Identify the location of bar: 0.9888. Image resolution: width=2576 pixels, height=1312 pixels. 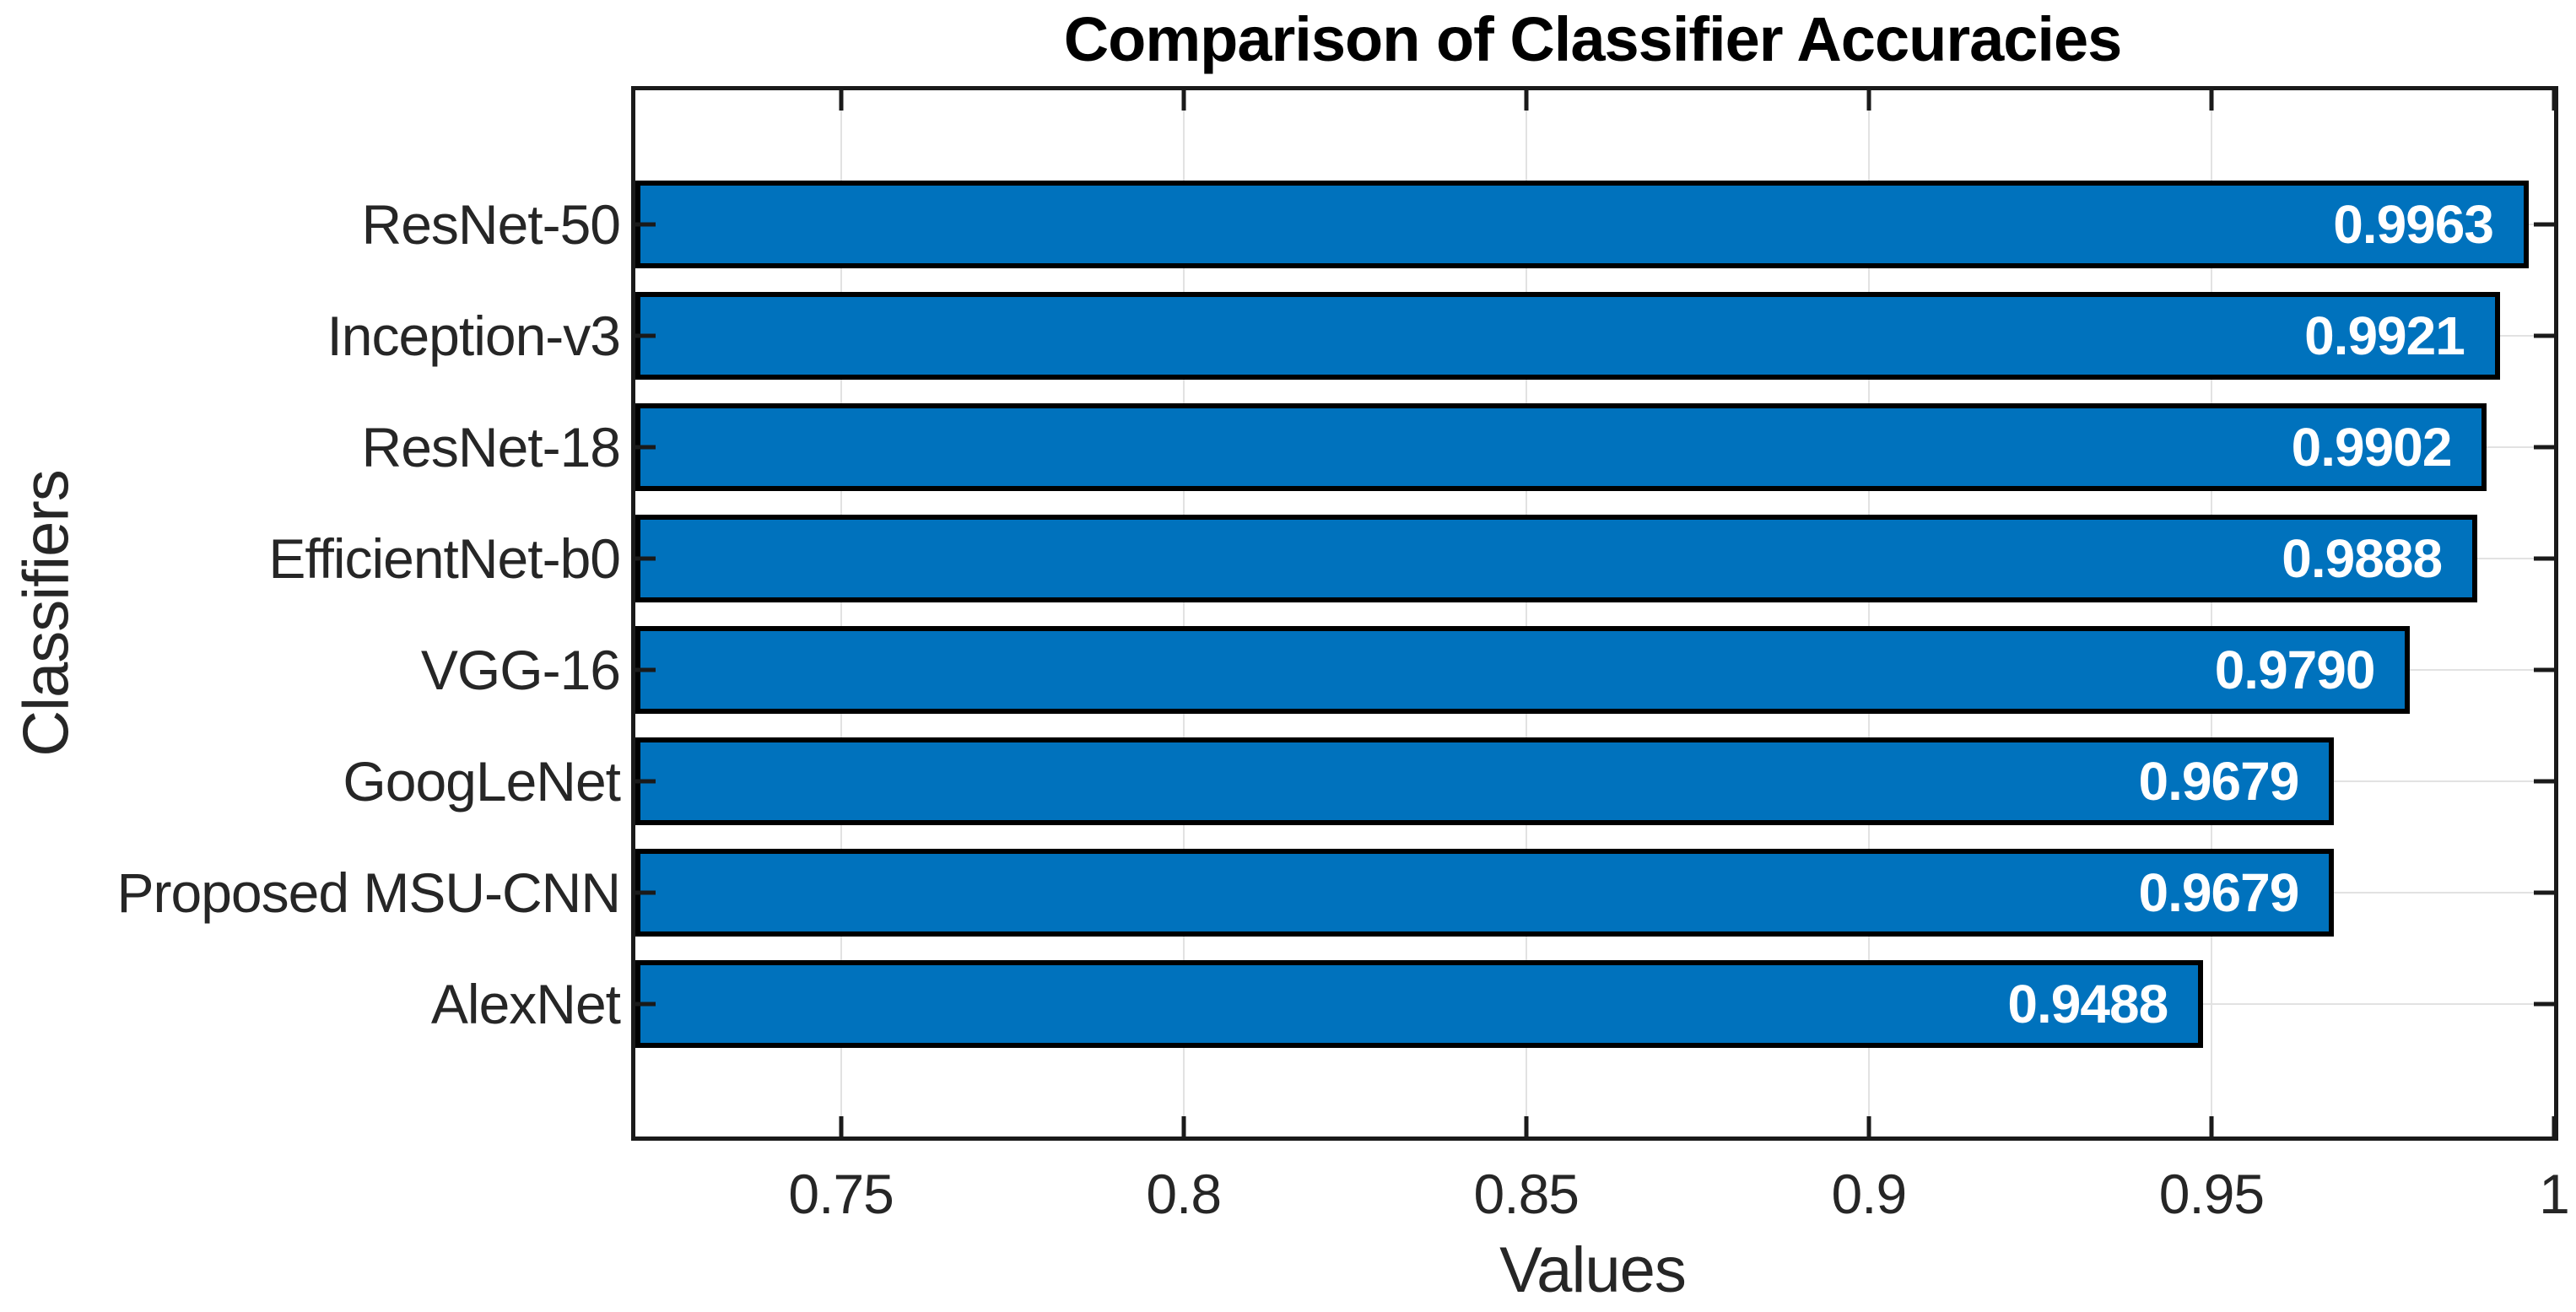
(1556, 558).